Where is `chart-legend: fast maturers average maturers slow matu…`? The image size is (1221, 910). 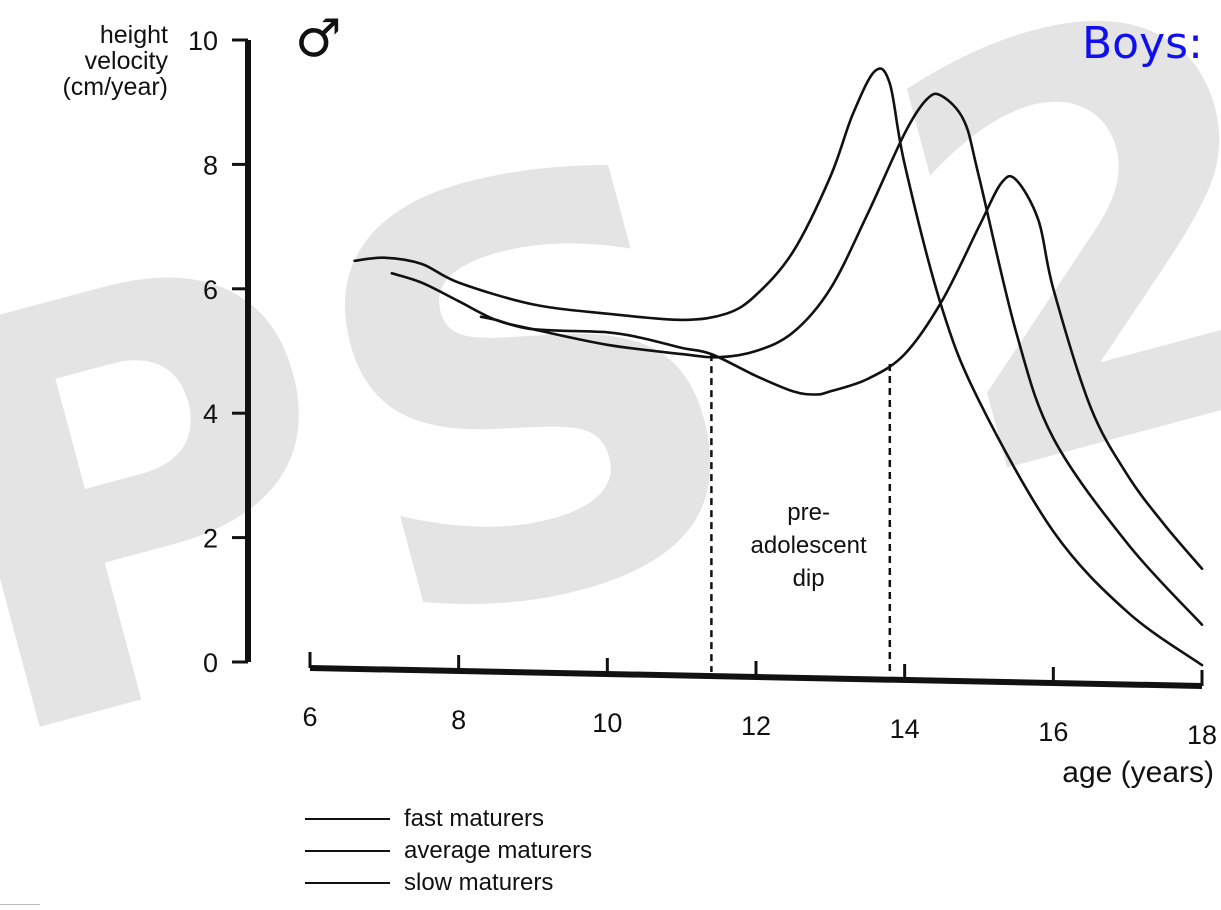 chart-legend: fast maturers average maturers slow matu… is located at coordinates (448, 851).